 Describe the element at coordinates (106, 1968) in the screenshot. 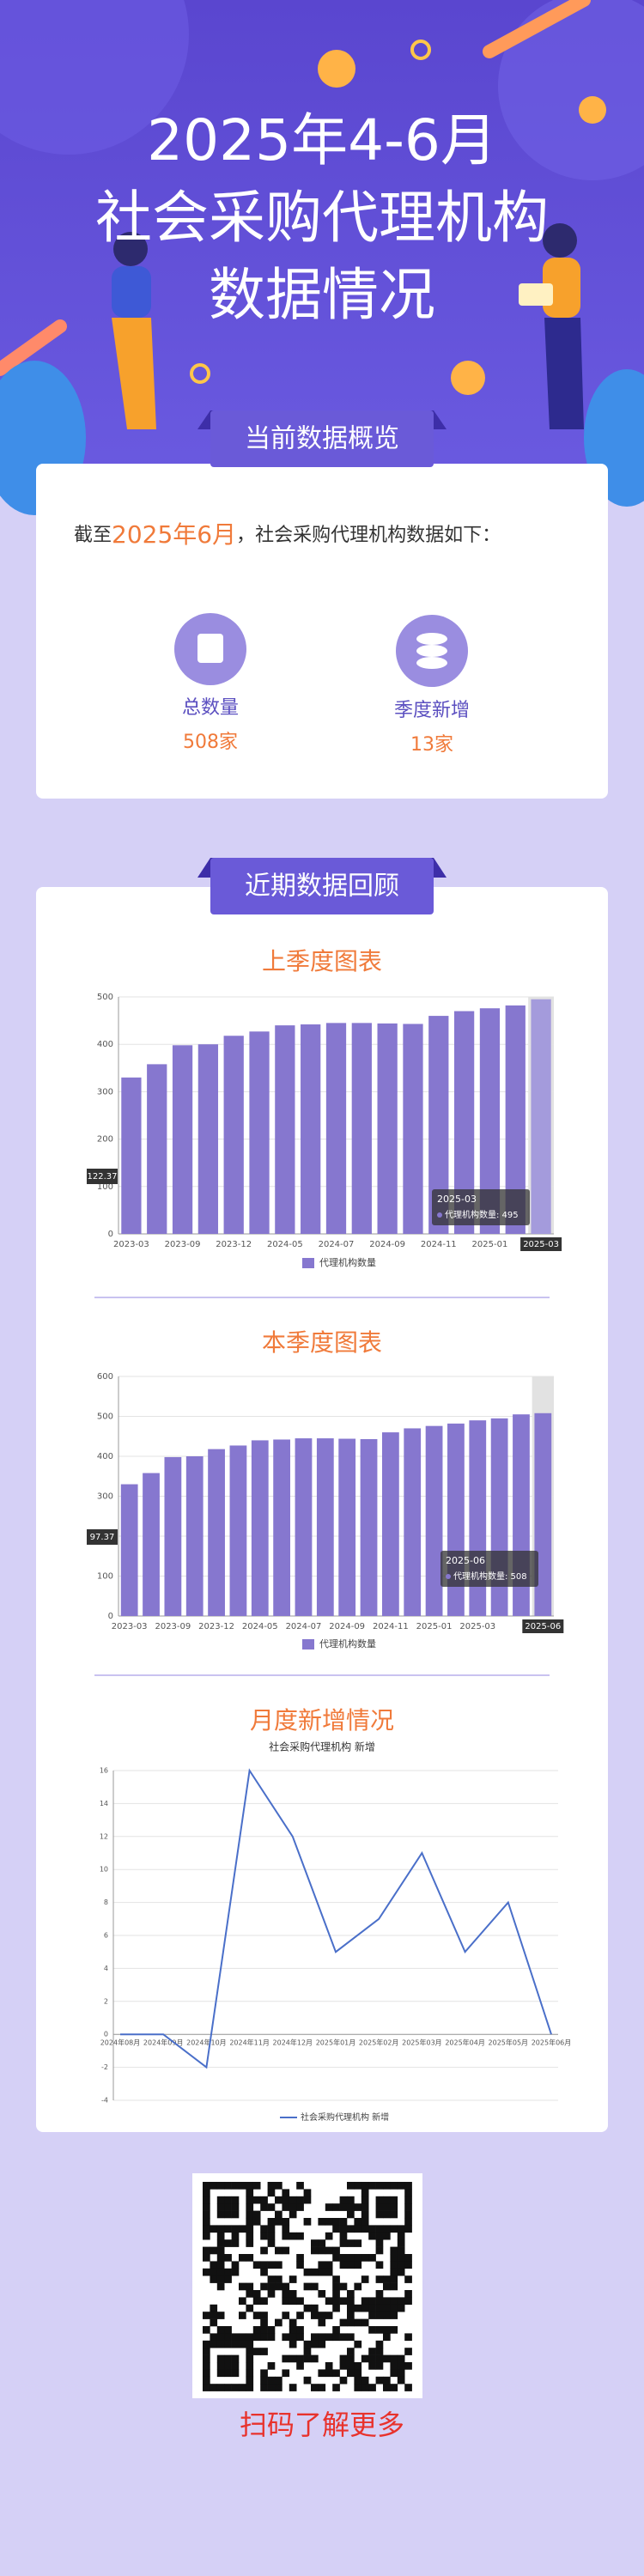

I see `y-tick-label: 4` at that location.